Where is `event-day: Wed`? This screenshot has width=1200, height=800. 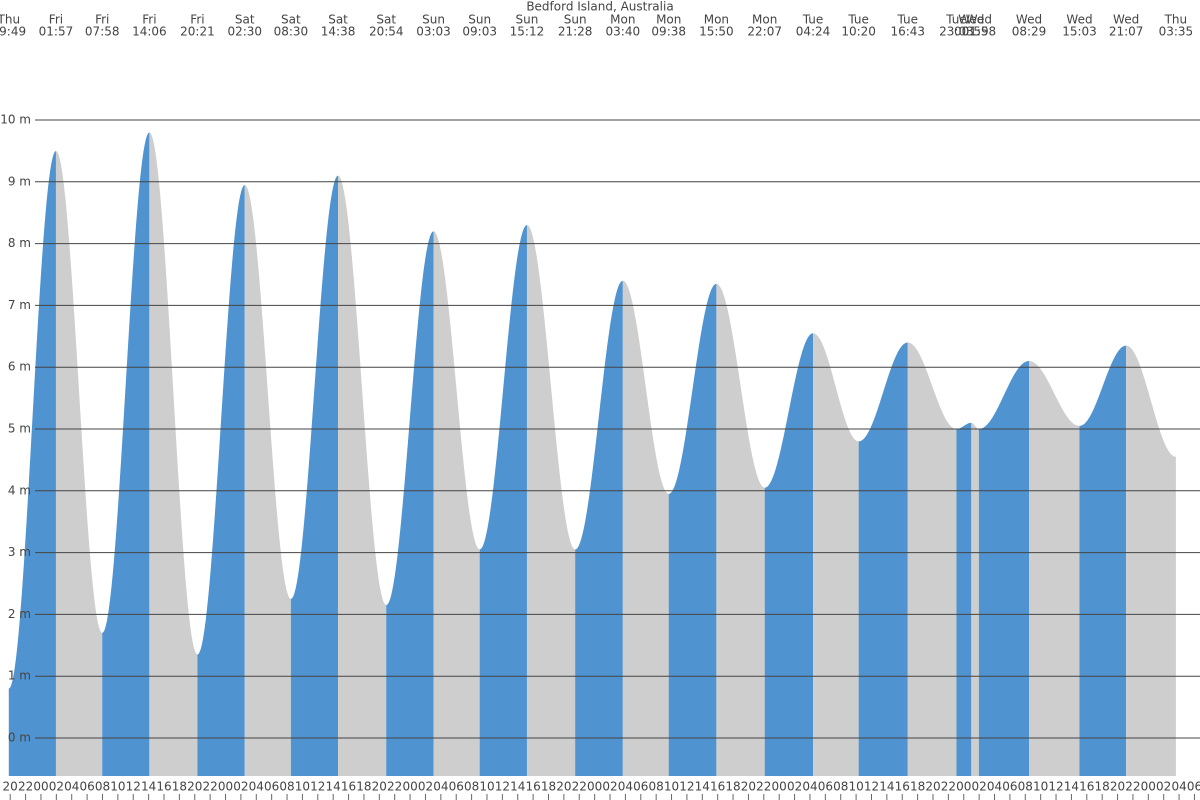 event-day: Wed is located at coordinates (1126, 20).